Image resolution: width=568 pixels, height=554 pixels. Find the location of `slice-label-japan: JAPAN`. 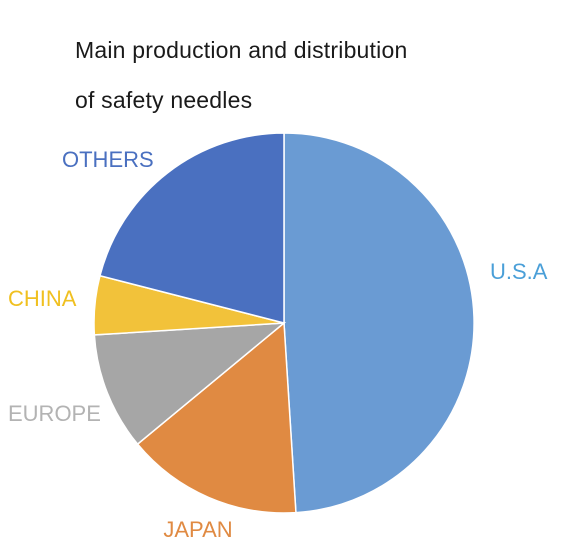

slice-label-japan: JAPAN is located at coordinates (197, 529).